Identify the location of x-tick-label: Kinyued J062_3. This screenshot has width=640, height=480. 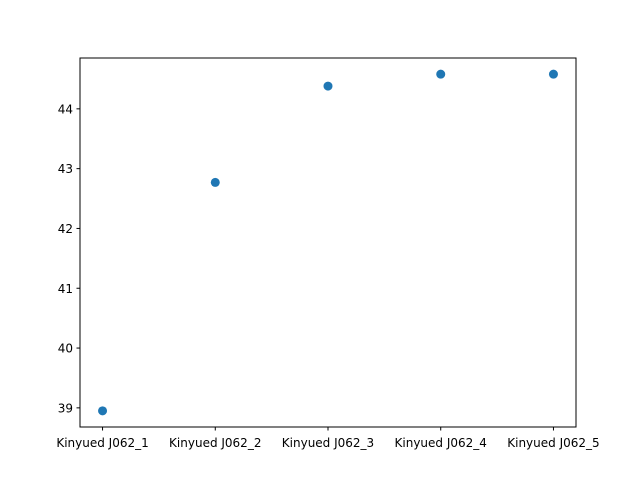
(328, 443).